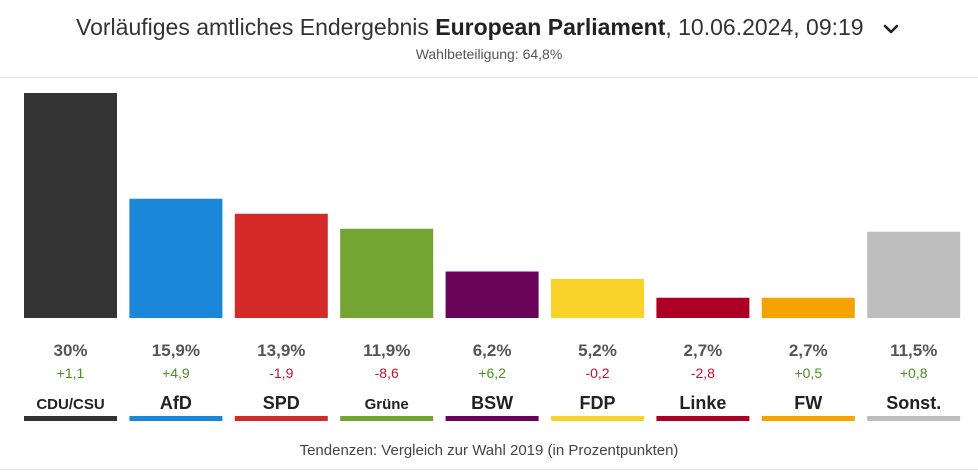  What do you see at coordinates (281, 350) in the screenshot?
I see `value-label-2: 13,9%` at bounding box center [281, 350].